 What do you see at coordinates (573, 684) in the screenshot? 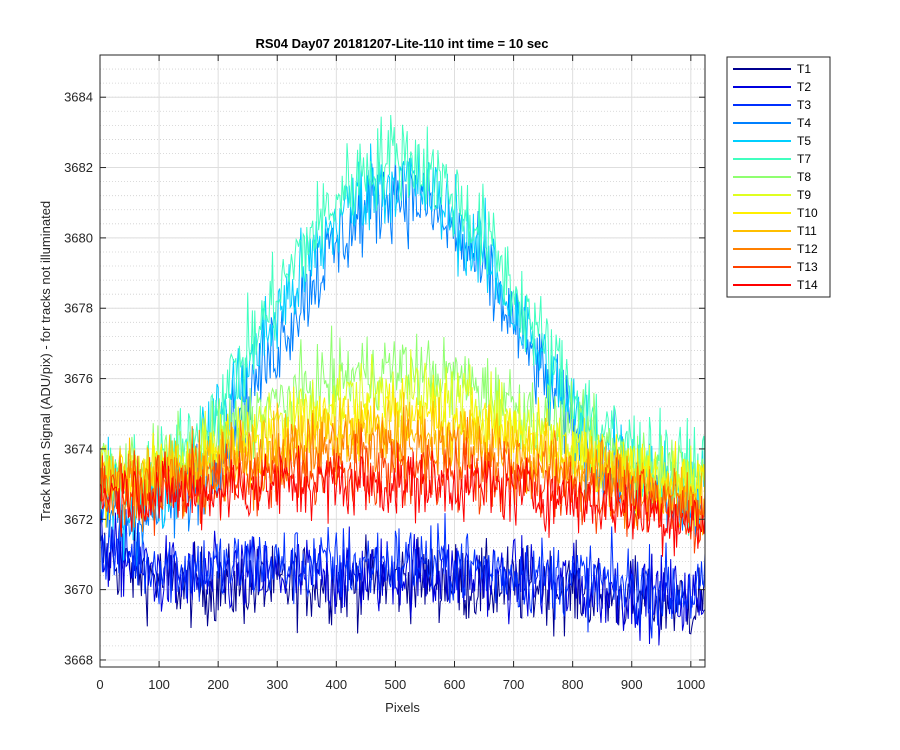
I see `x-tick-label: 800` at bounding box center [573, 684].